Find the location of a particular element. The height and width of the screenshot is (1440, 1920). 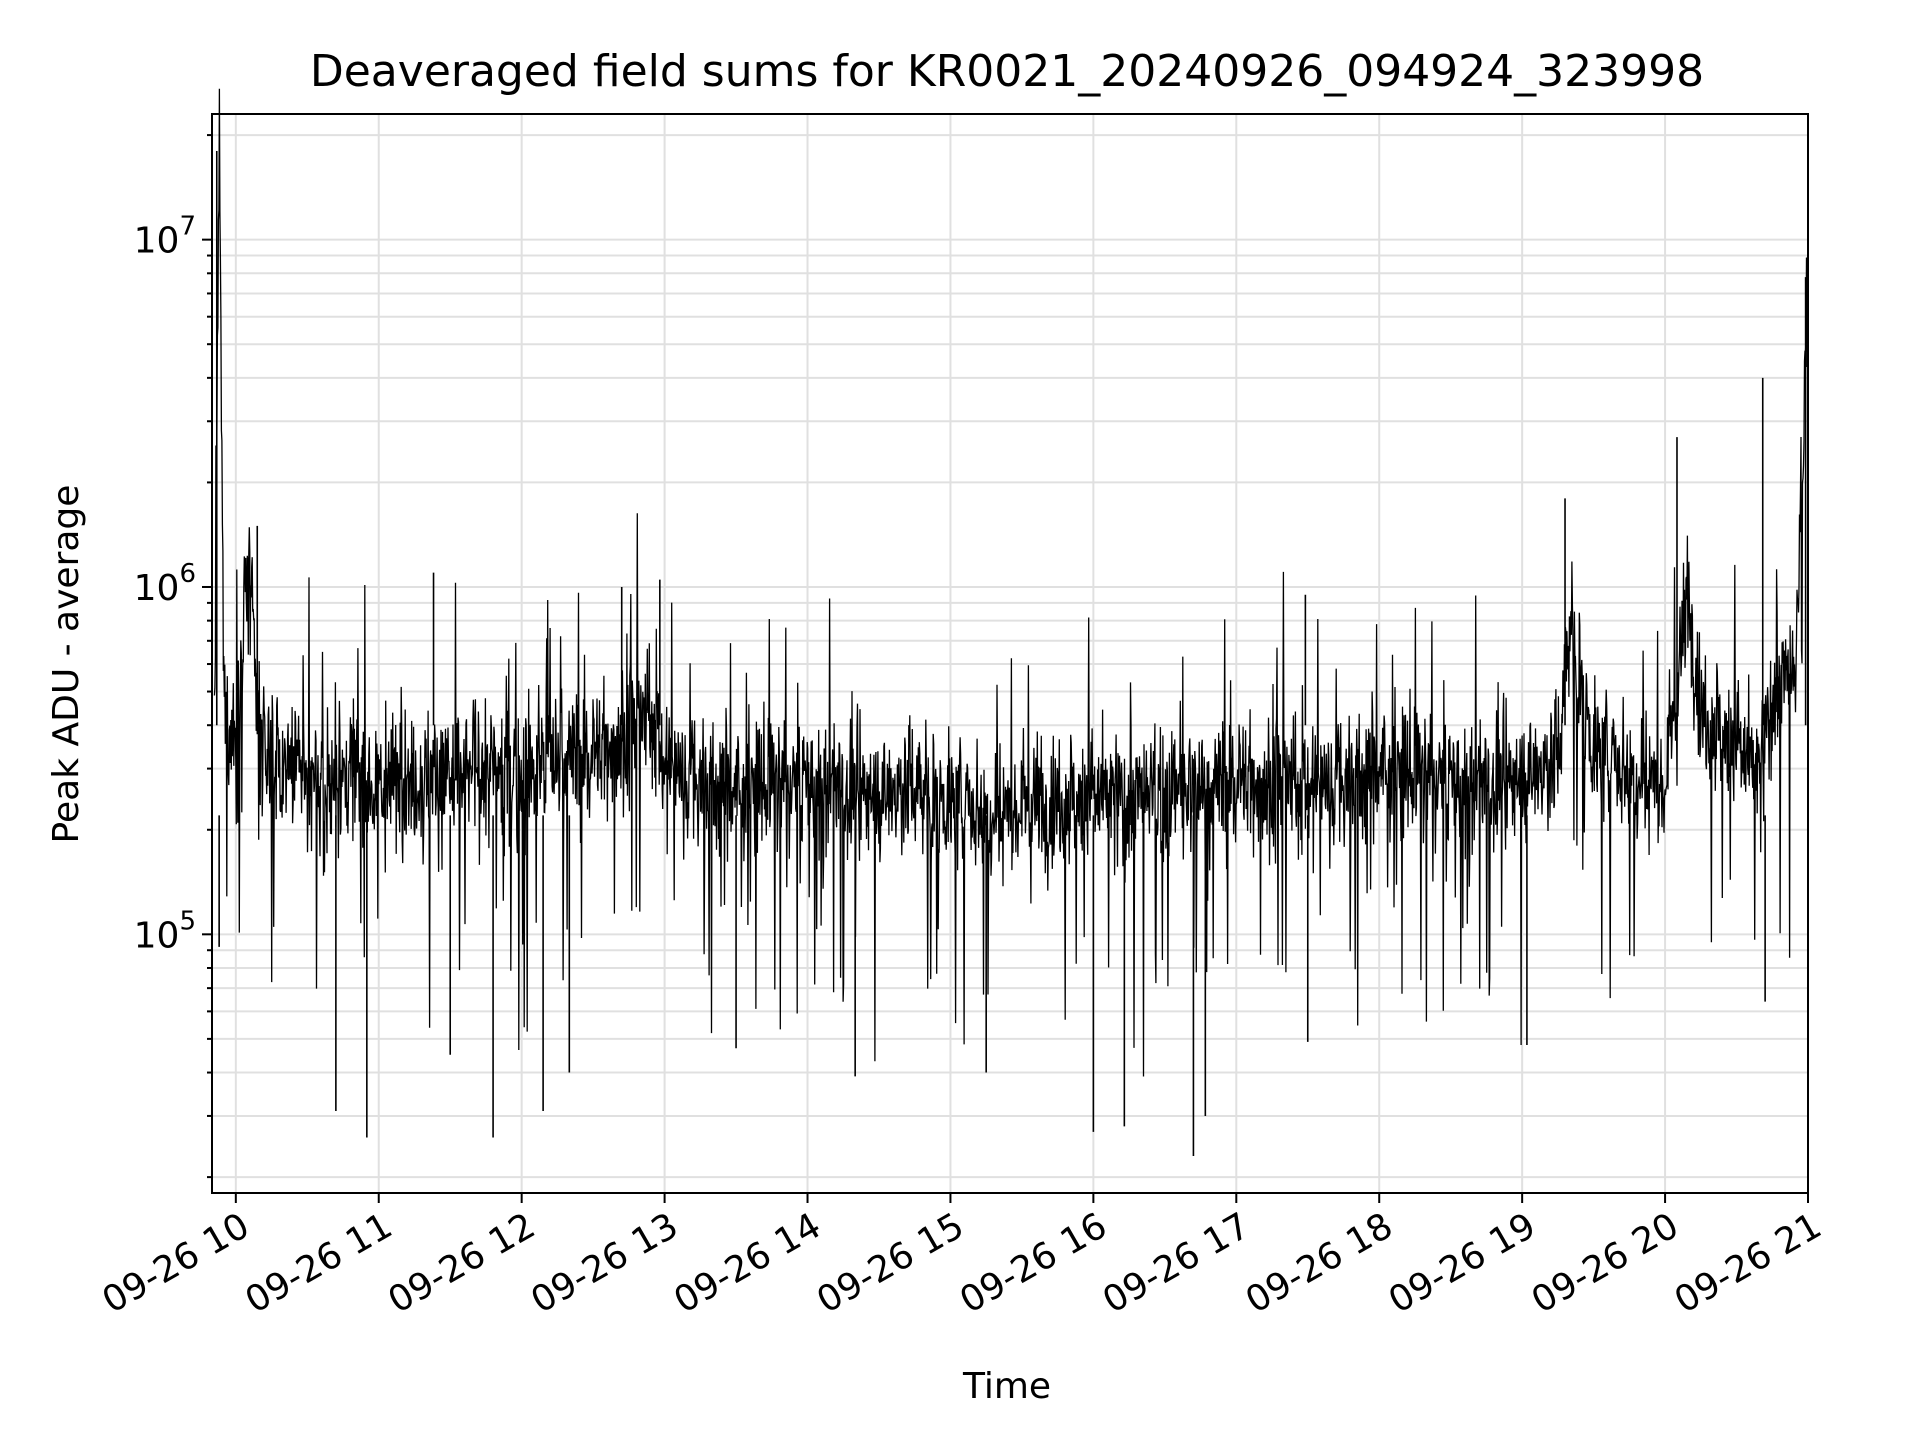

x-tick-label: 09-26 20 is located at coordinates (1605, 1263).